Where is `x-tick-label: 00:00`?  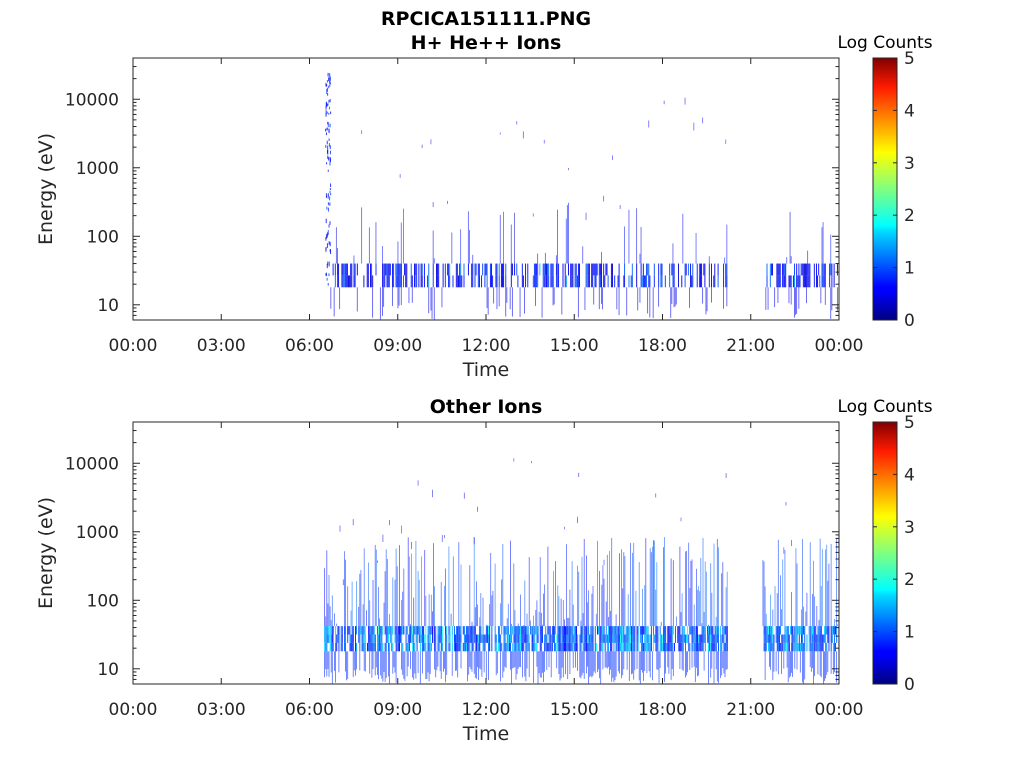 x-tick-label: 00:00 is located at coordinates (839, 346).